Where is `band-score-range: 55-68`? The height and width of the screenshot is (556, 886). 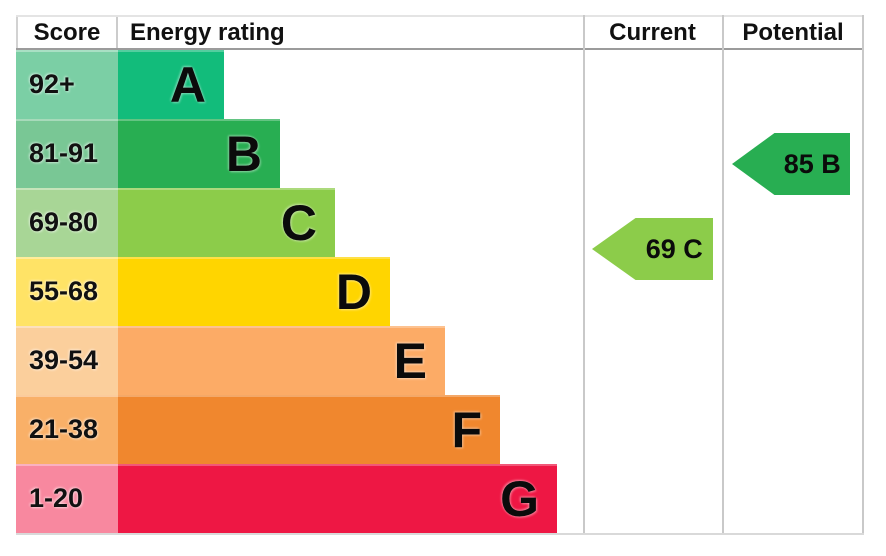 band-score-range: 55-68 is located at coordinates (64, 291).